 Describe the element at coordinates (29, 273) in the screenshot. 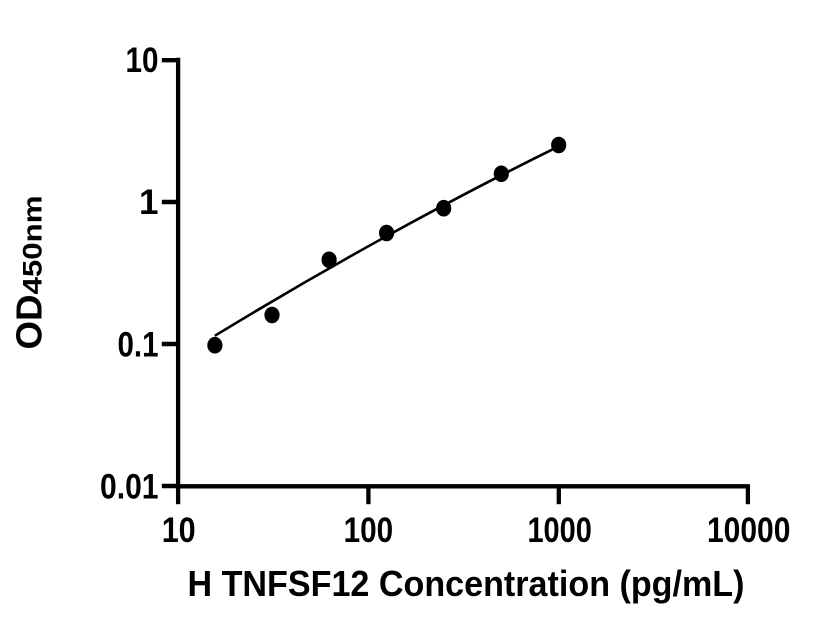

I see `svg-text: OD450nm` at that location.